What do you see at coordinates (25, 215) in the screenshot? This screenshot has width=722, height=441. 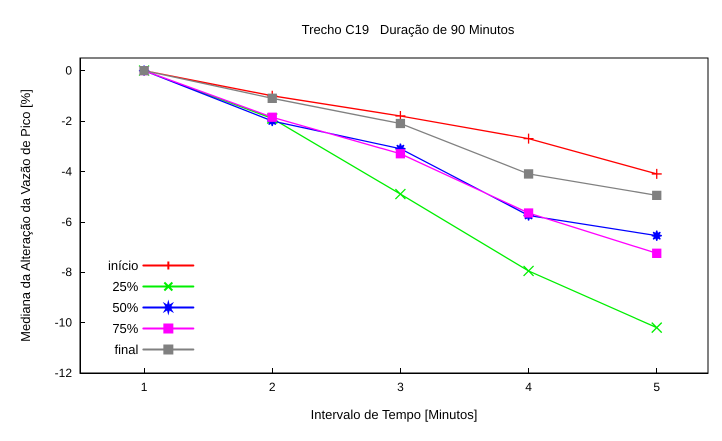 I see `y-axis-title: Mediana da Alteração da Vazão de Pico [%]` at bounding box center [25, 215].